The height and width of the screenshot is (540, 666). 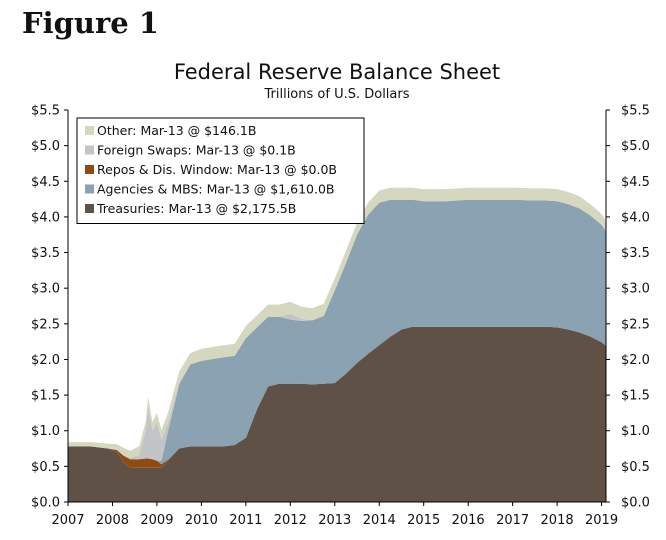 I want to click on y-tick-label-right: $4.5, so click(x=635, y=182).